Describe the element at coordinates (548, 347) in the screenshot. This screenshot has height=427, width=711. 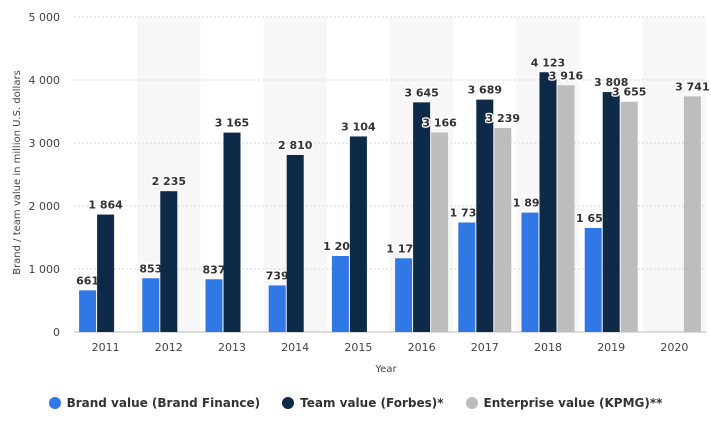
I see `x-tick-label: 2018` at that location.